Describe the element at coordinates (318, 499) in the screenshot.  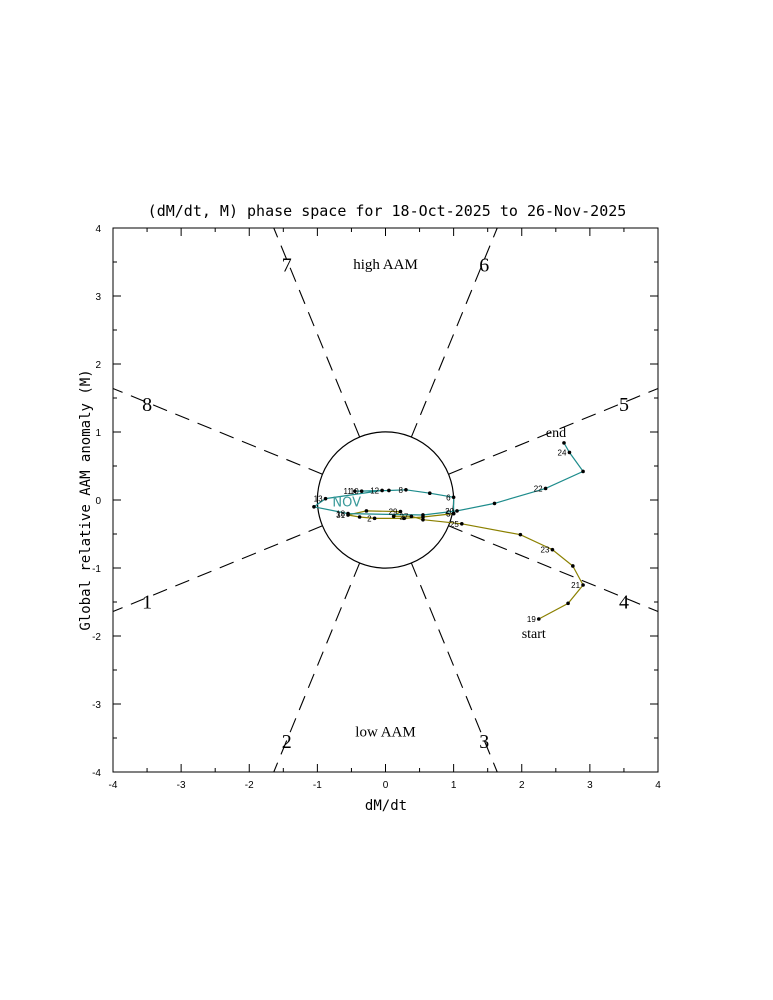
I see `day-label: 13` at that location.